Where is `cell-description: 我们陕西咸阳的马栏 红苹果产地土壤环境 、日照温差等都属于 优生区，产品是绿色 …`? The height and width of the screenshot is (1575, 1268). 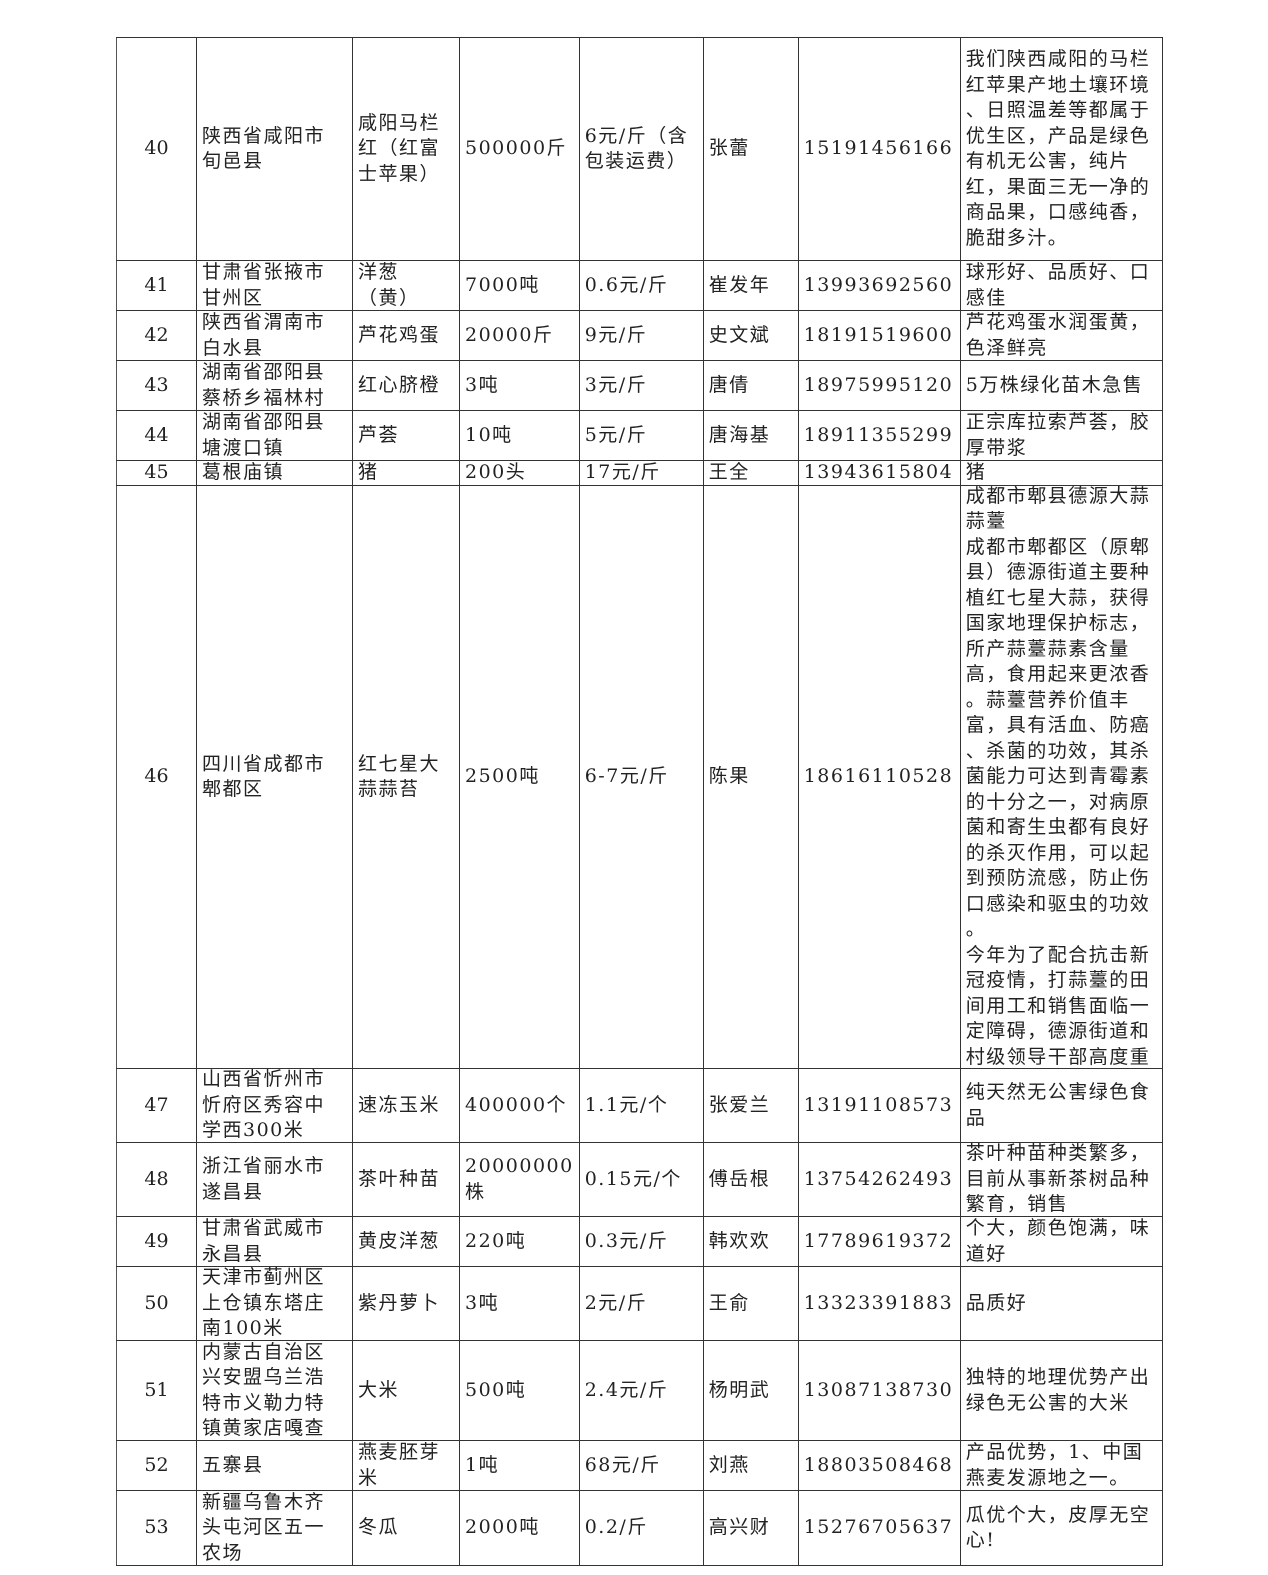 cell-description: 我们陕西咸阳的马栏 红苹果产地土壤环境 、日照温差等都属于 优生区，产品是绿色 … is located at coordinates (1061, 149).